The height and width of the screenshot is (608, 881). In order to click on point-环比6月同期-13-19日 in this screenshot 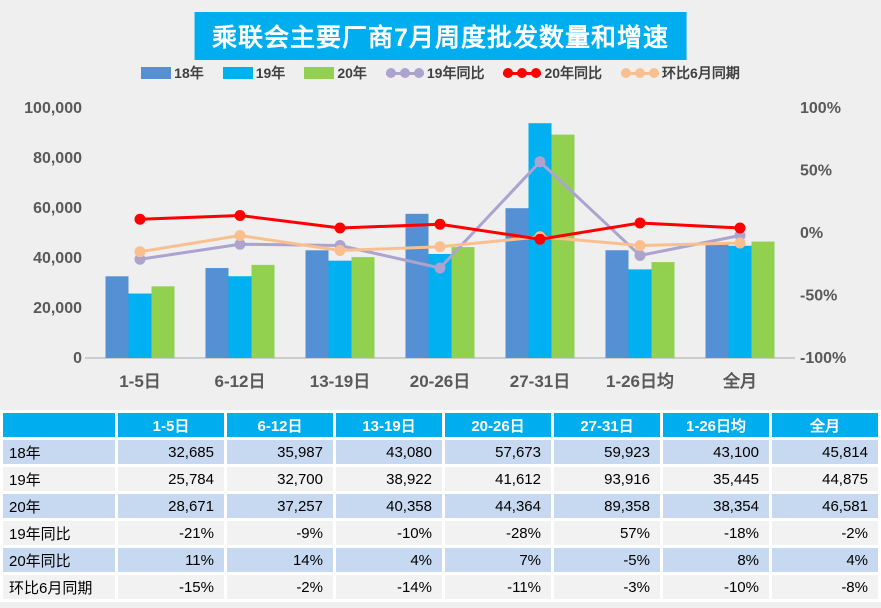, I will do `click(340, 250)`.